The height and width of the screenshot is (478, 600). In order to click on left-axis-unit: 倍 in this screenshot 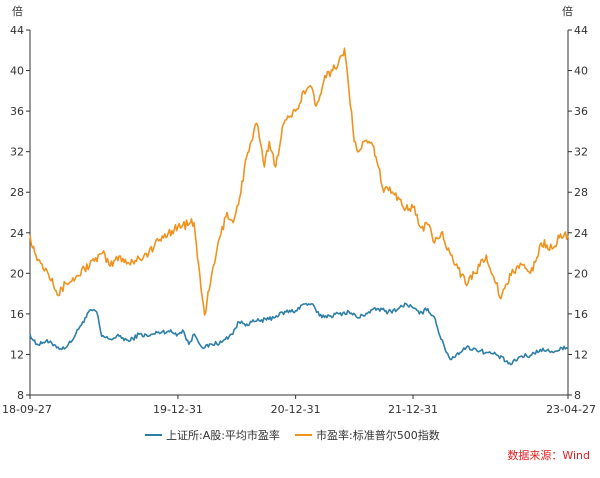, I will do `click(17, 11)`.